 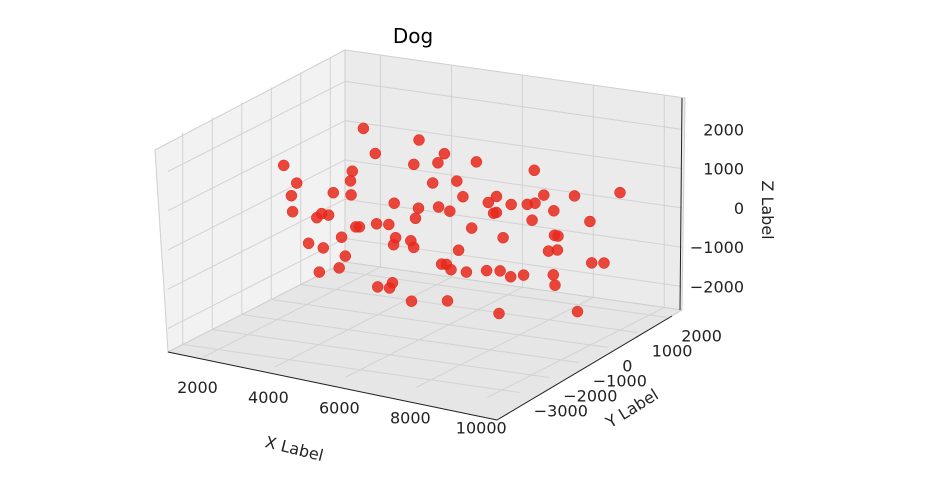 I want to click on y-tick-label: 0, so click(x=627, y=366).